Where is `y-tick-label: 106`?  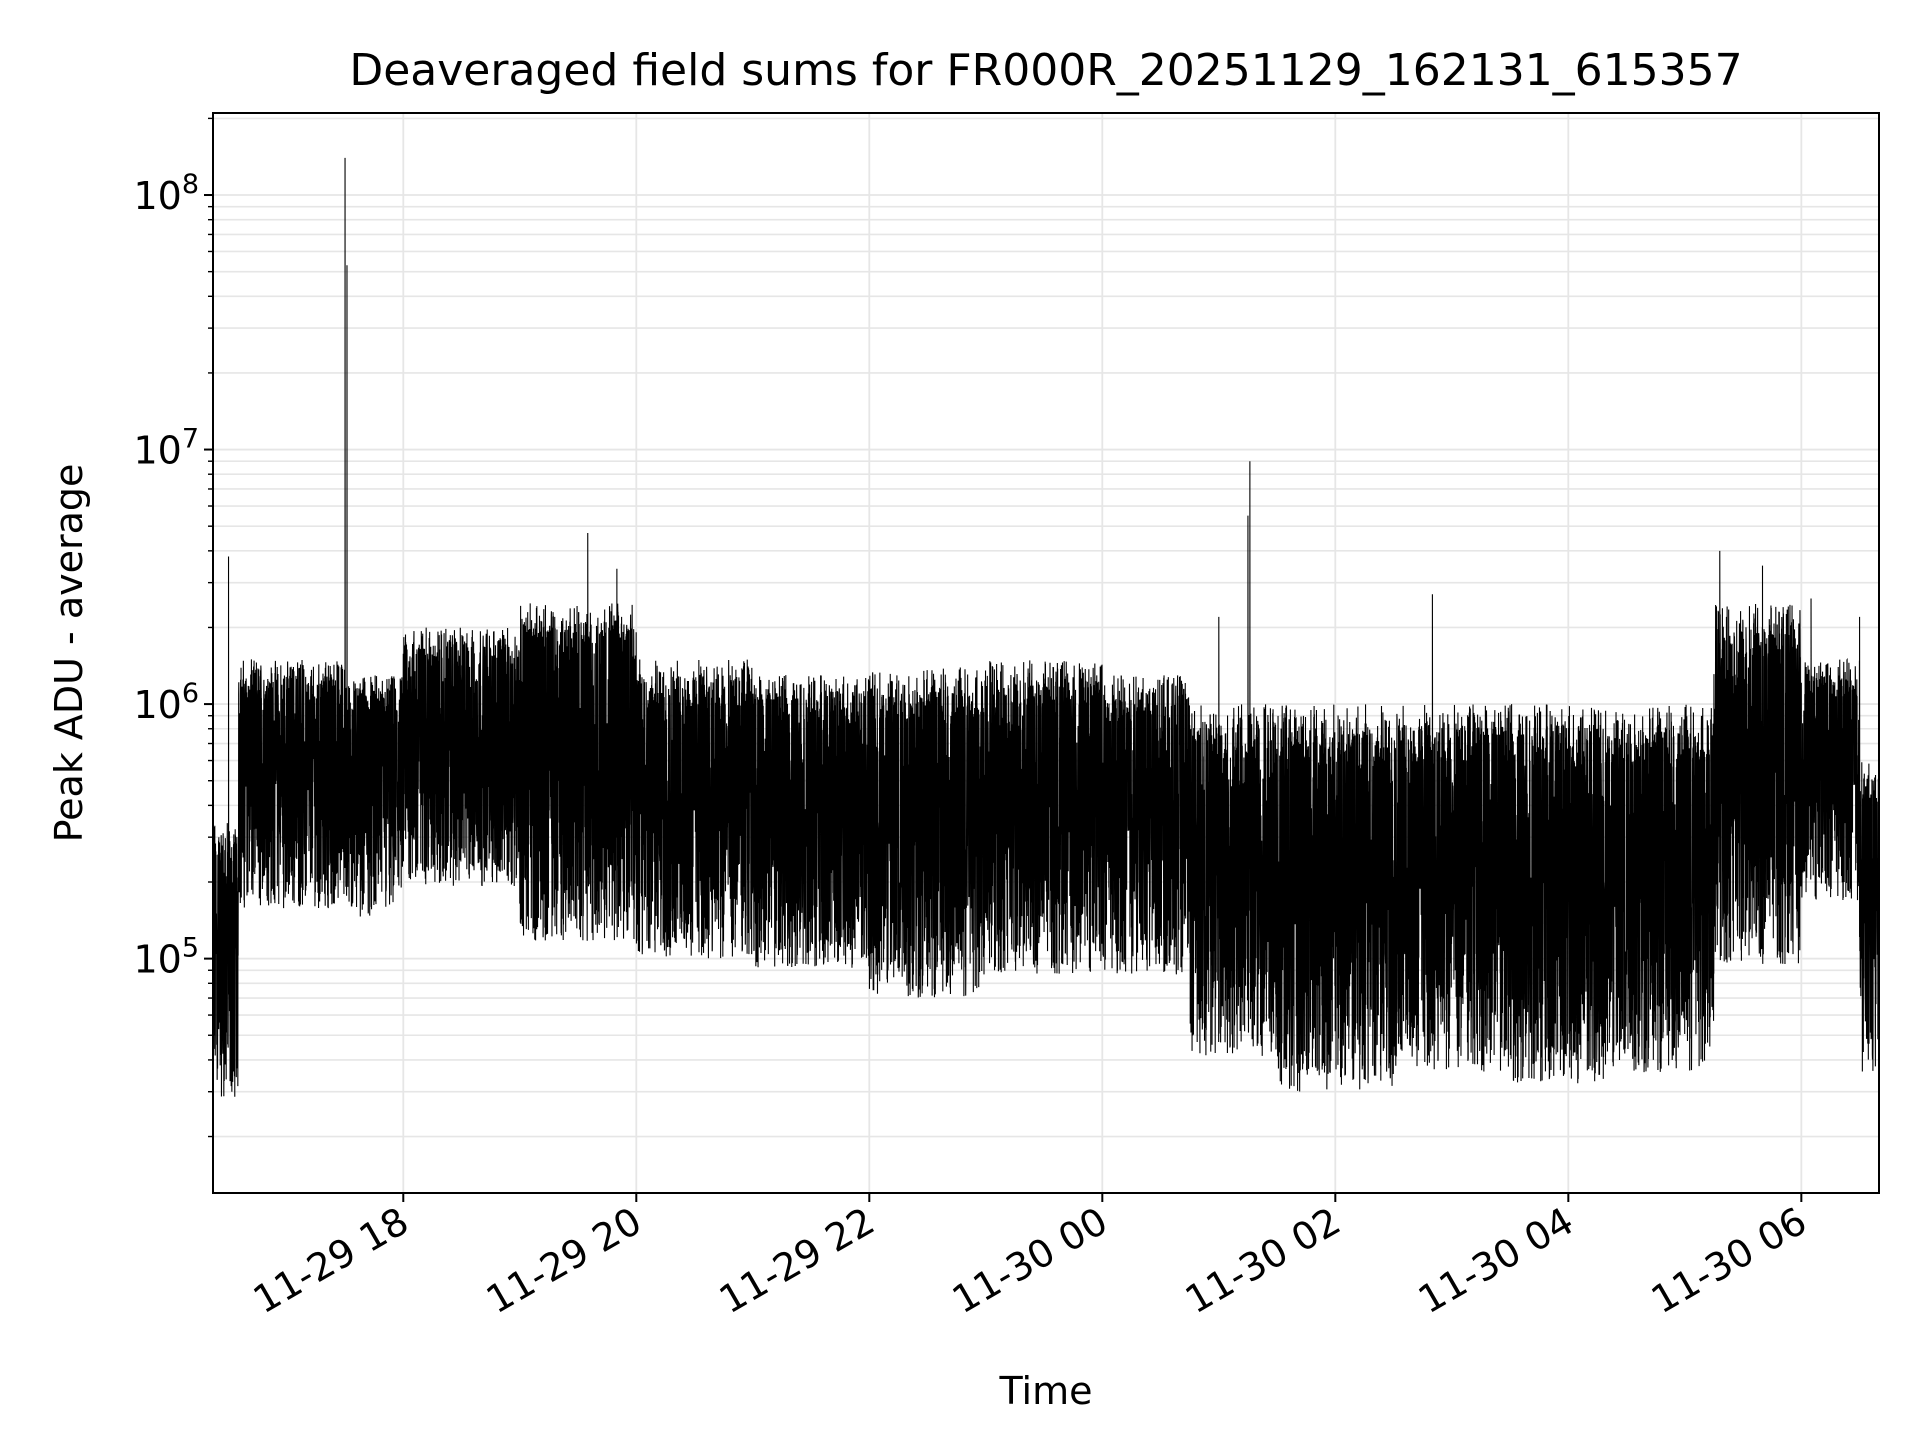
y-tick-label: 106 is located at coordinates (166, 702).